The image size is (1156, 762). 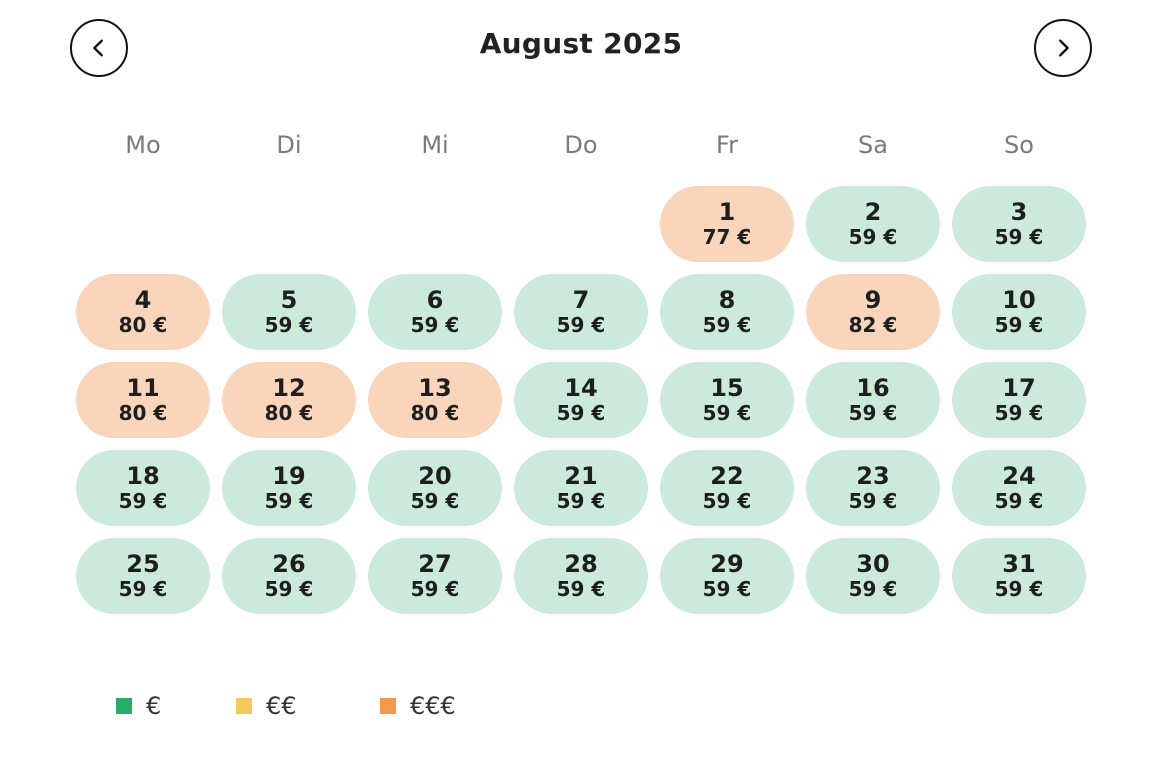 What do you see at coordinates (873, 145) in the screenshot?
I see `weekday-label: Sa` at bounding box center [873, 145].